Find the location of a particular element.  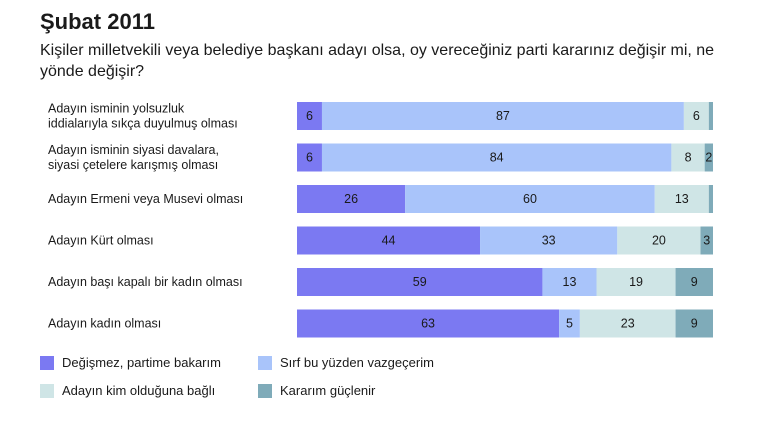

category-label-2: Adayın Ermeni veya Musevi olması is located at coordinates (145, 199).